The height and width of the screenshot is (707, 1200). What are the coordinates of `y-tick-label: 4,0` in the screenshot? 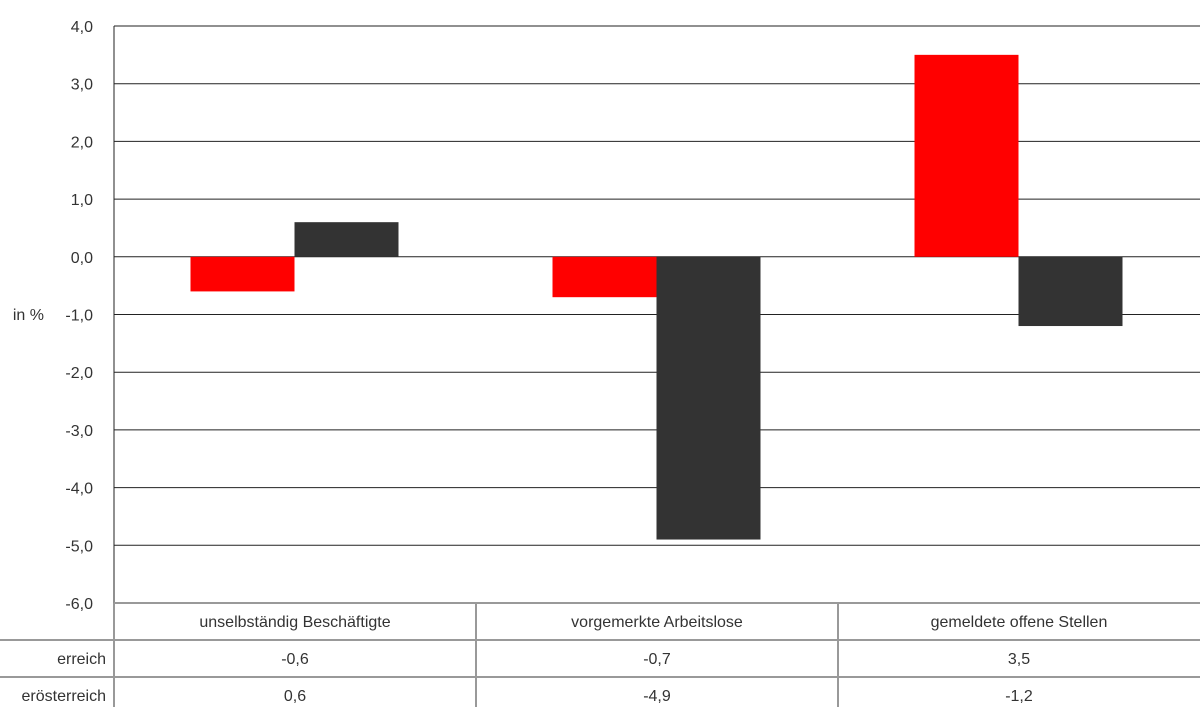 It's located at (82, 27).